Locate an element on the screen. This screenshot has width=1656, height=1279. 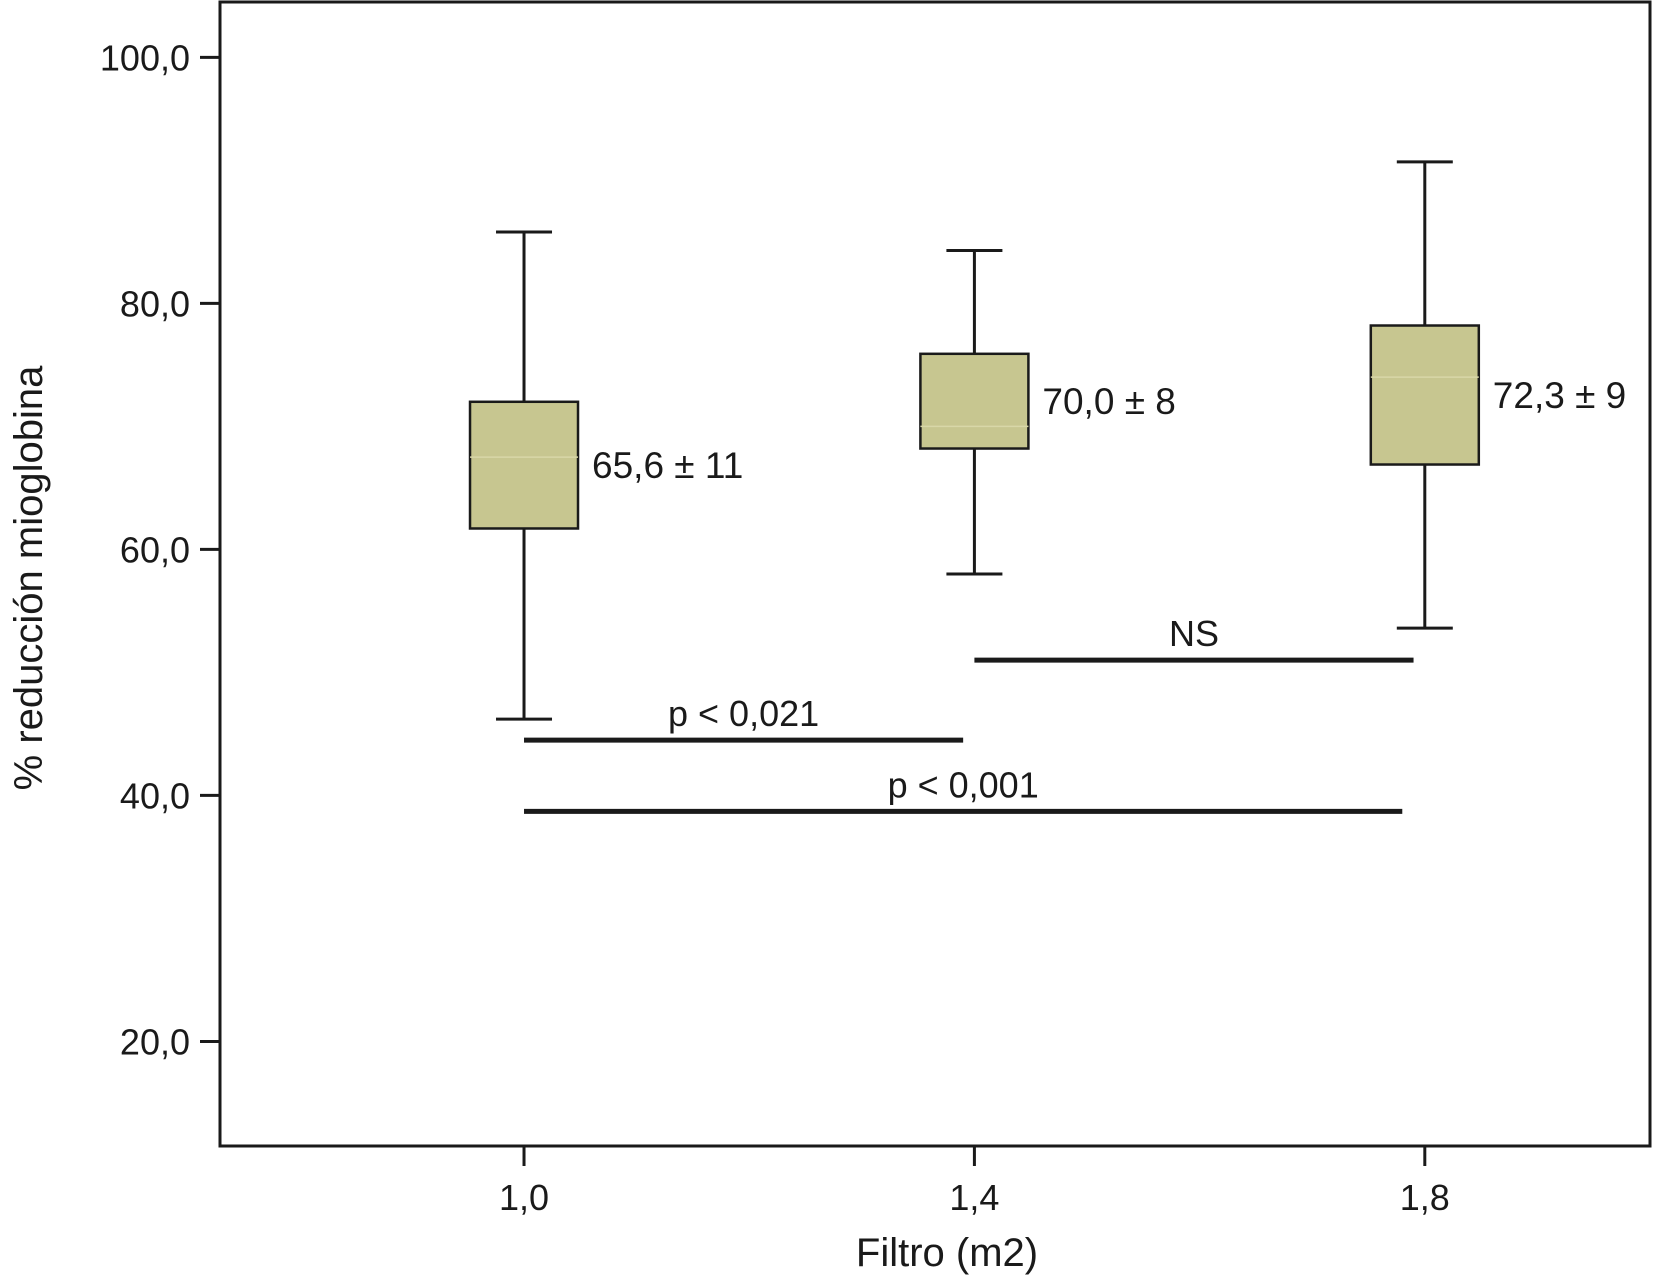
x-tick-label: 1,8 is located at coordinates (1425, 1197).